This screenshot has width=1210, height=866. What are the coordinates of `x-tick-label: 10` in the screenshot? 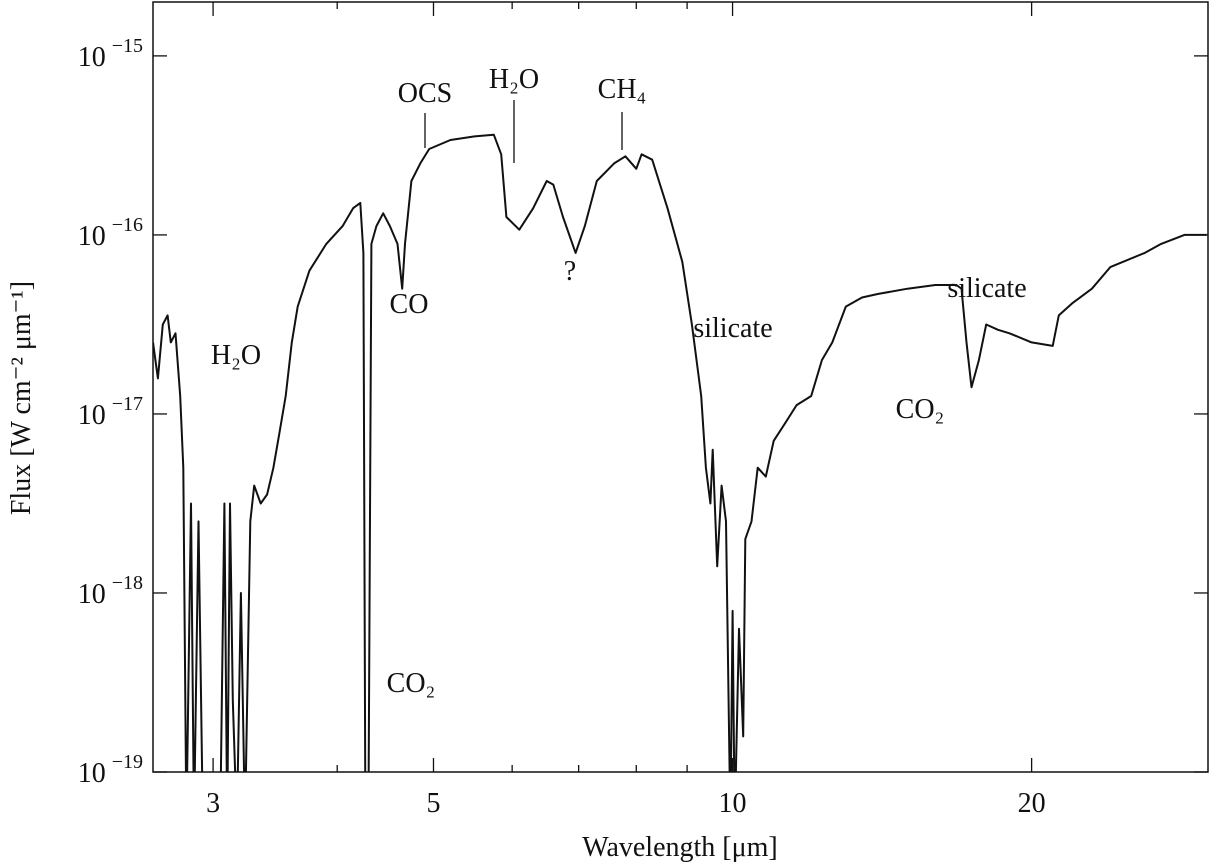 It's located at (733, 803).